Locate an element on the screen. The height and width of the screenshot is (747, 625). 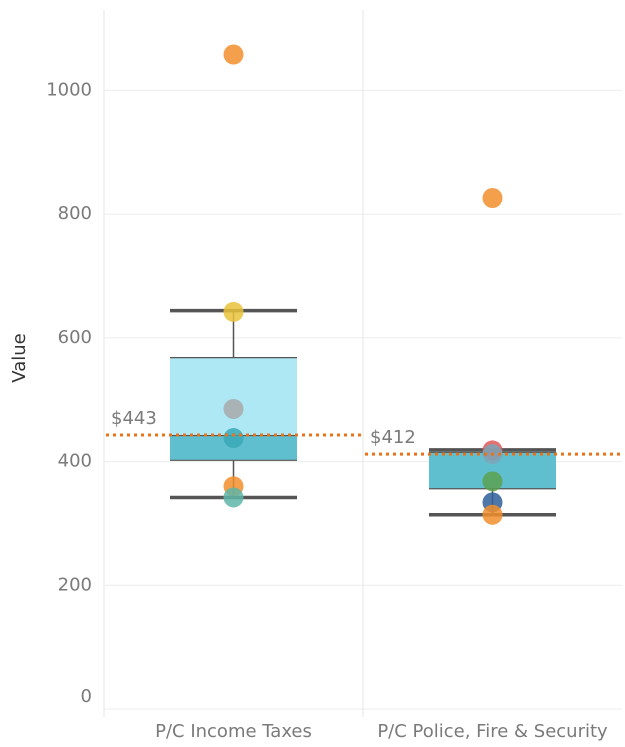
x-tick-label: P/C Income Taxes is located at coordinates (233, 731).